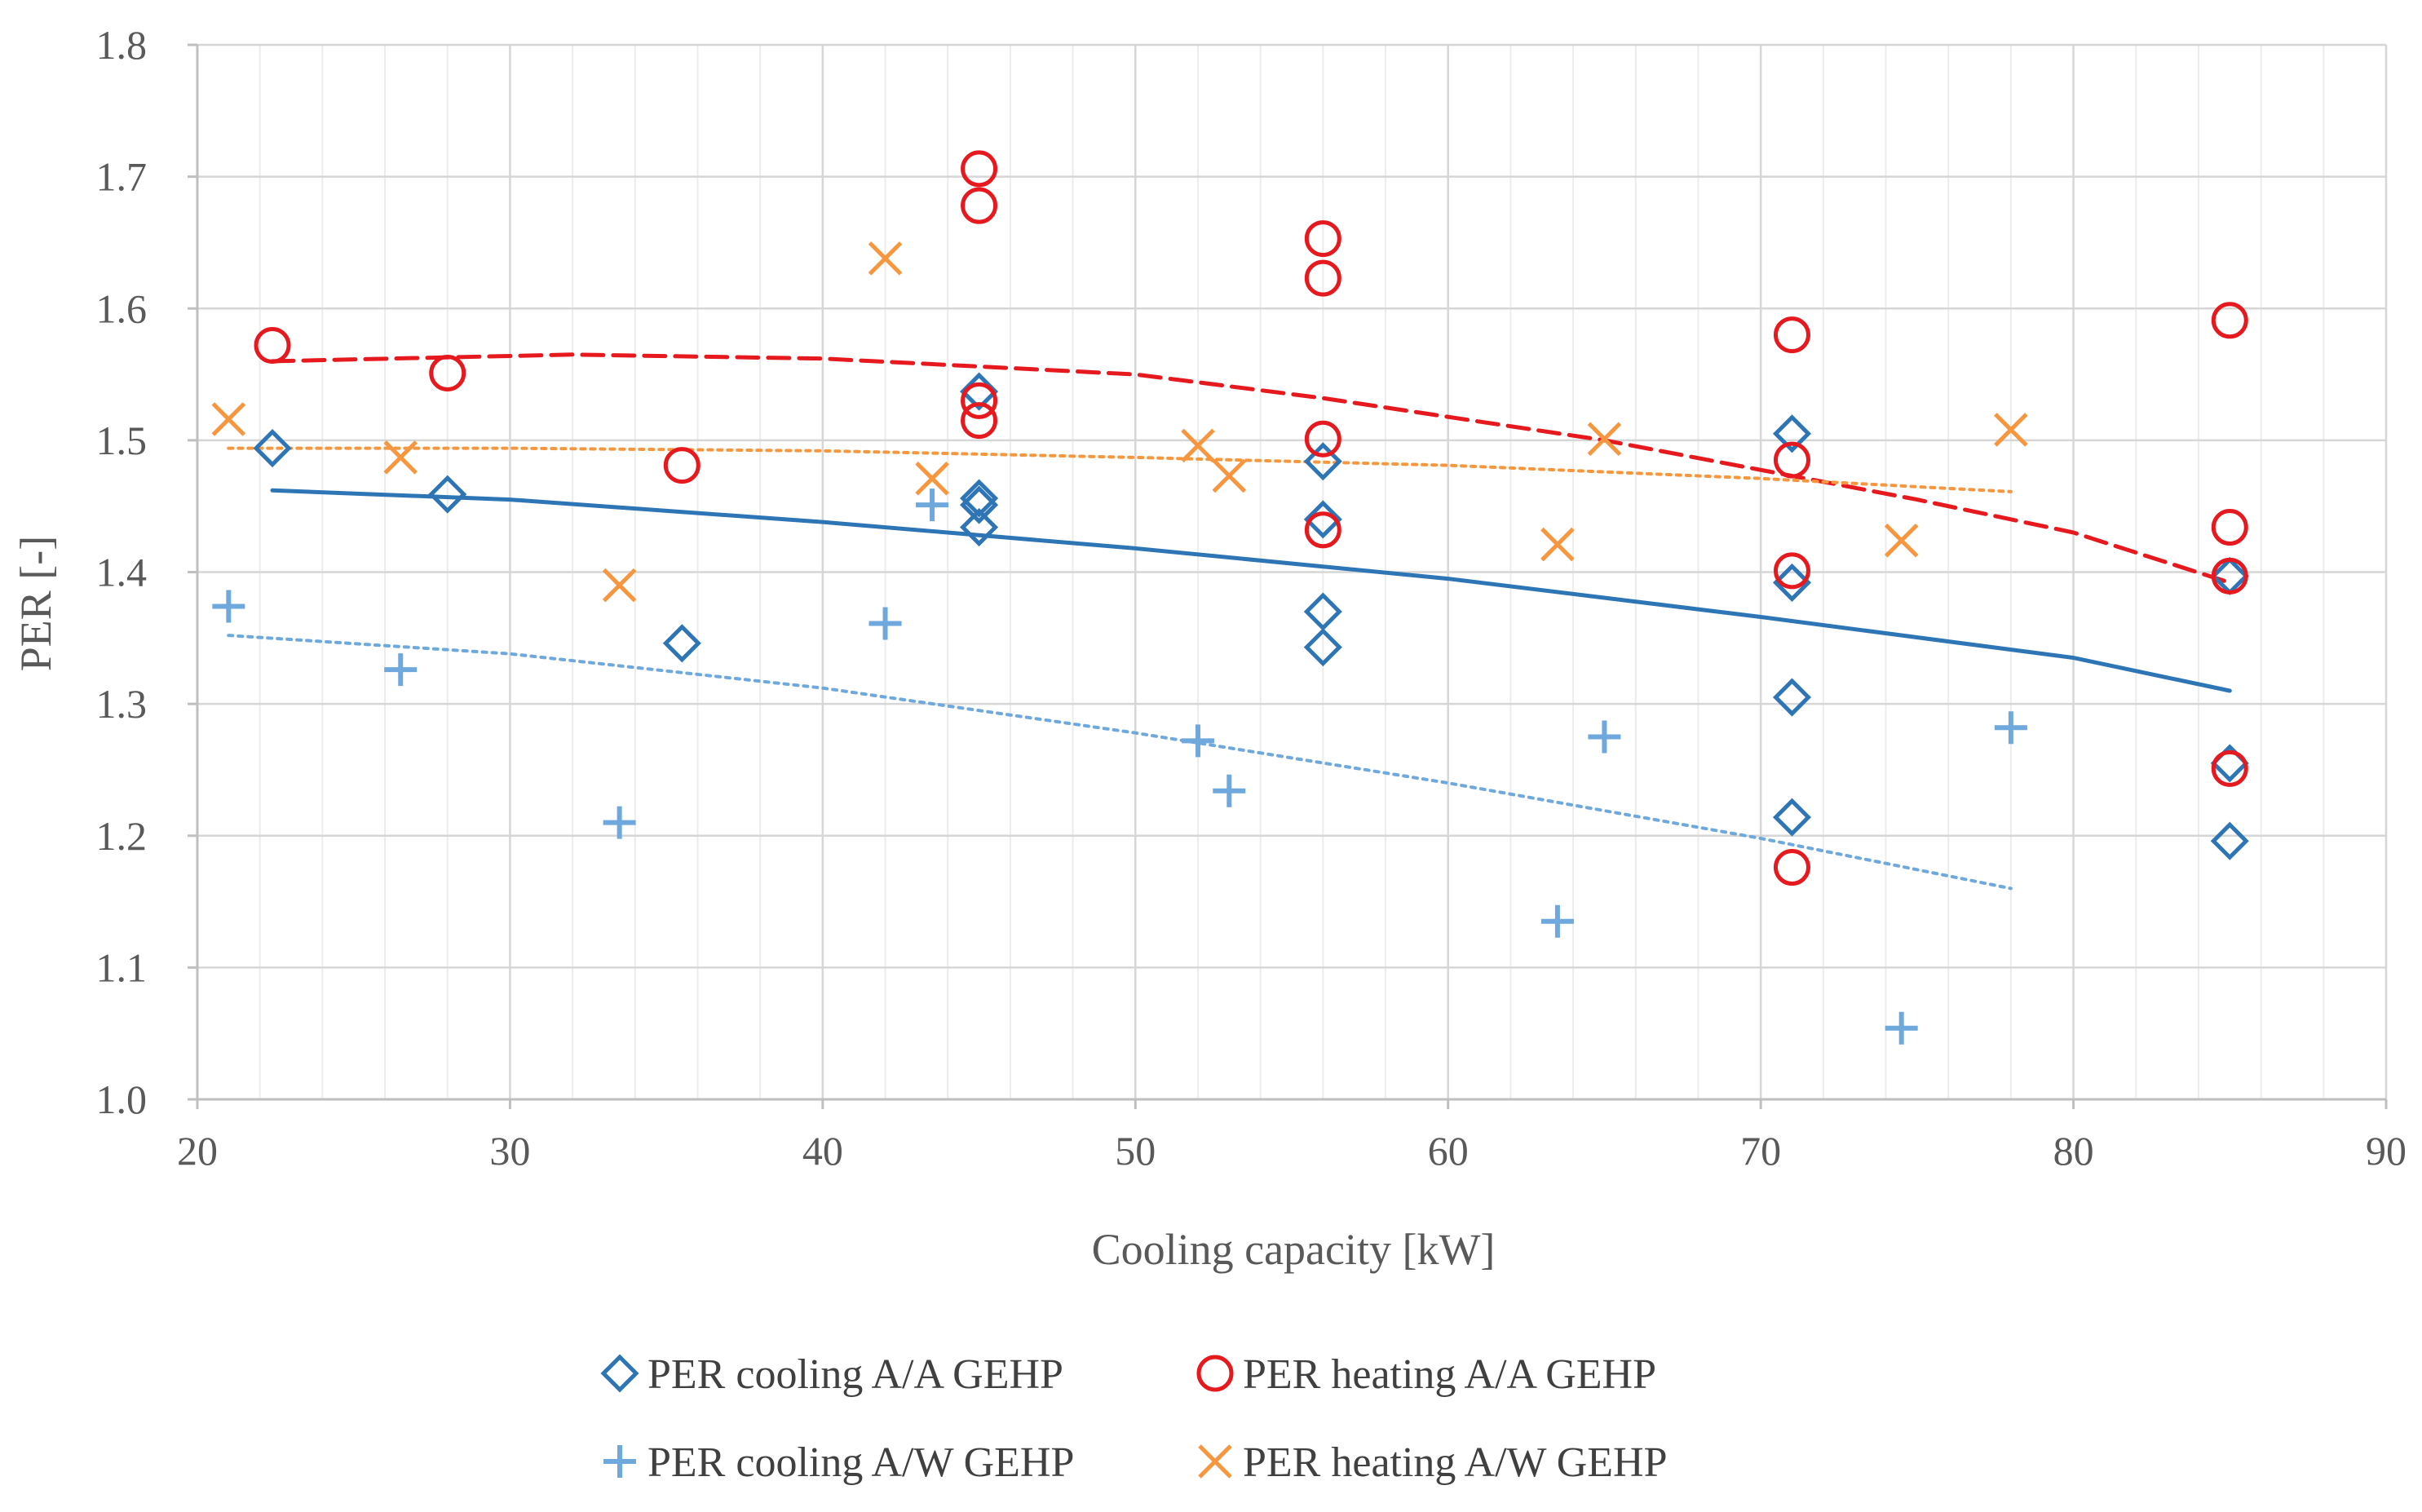  What do you see at coordinates (1294, 1249) in the screenshot?
I see `x-axis-title: Cooling capacity [kW]` at bounding box center [1294, 1249].